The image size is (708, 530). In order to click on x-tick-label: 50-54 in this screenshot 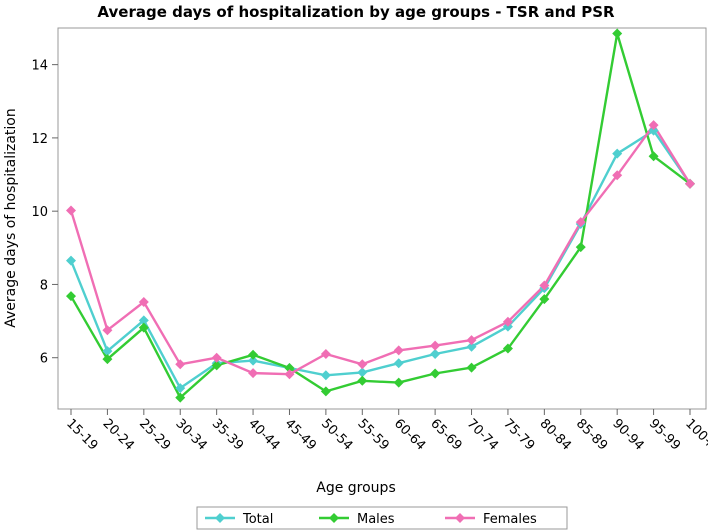, I will do `click(336, 434)`.